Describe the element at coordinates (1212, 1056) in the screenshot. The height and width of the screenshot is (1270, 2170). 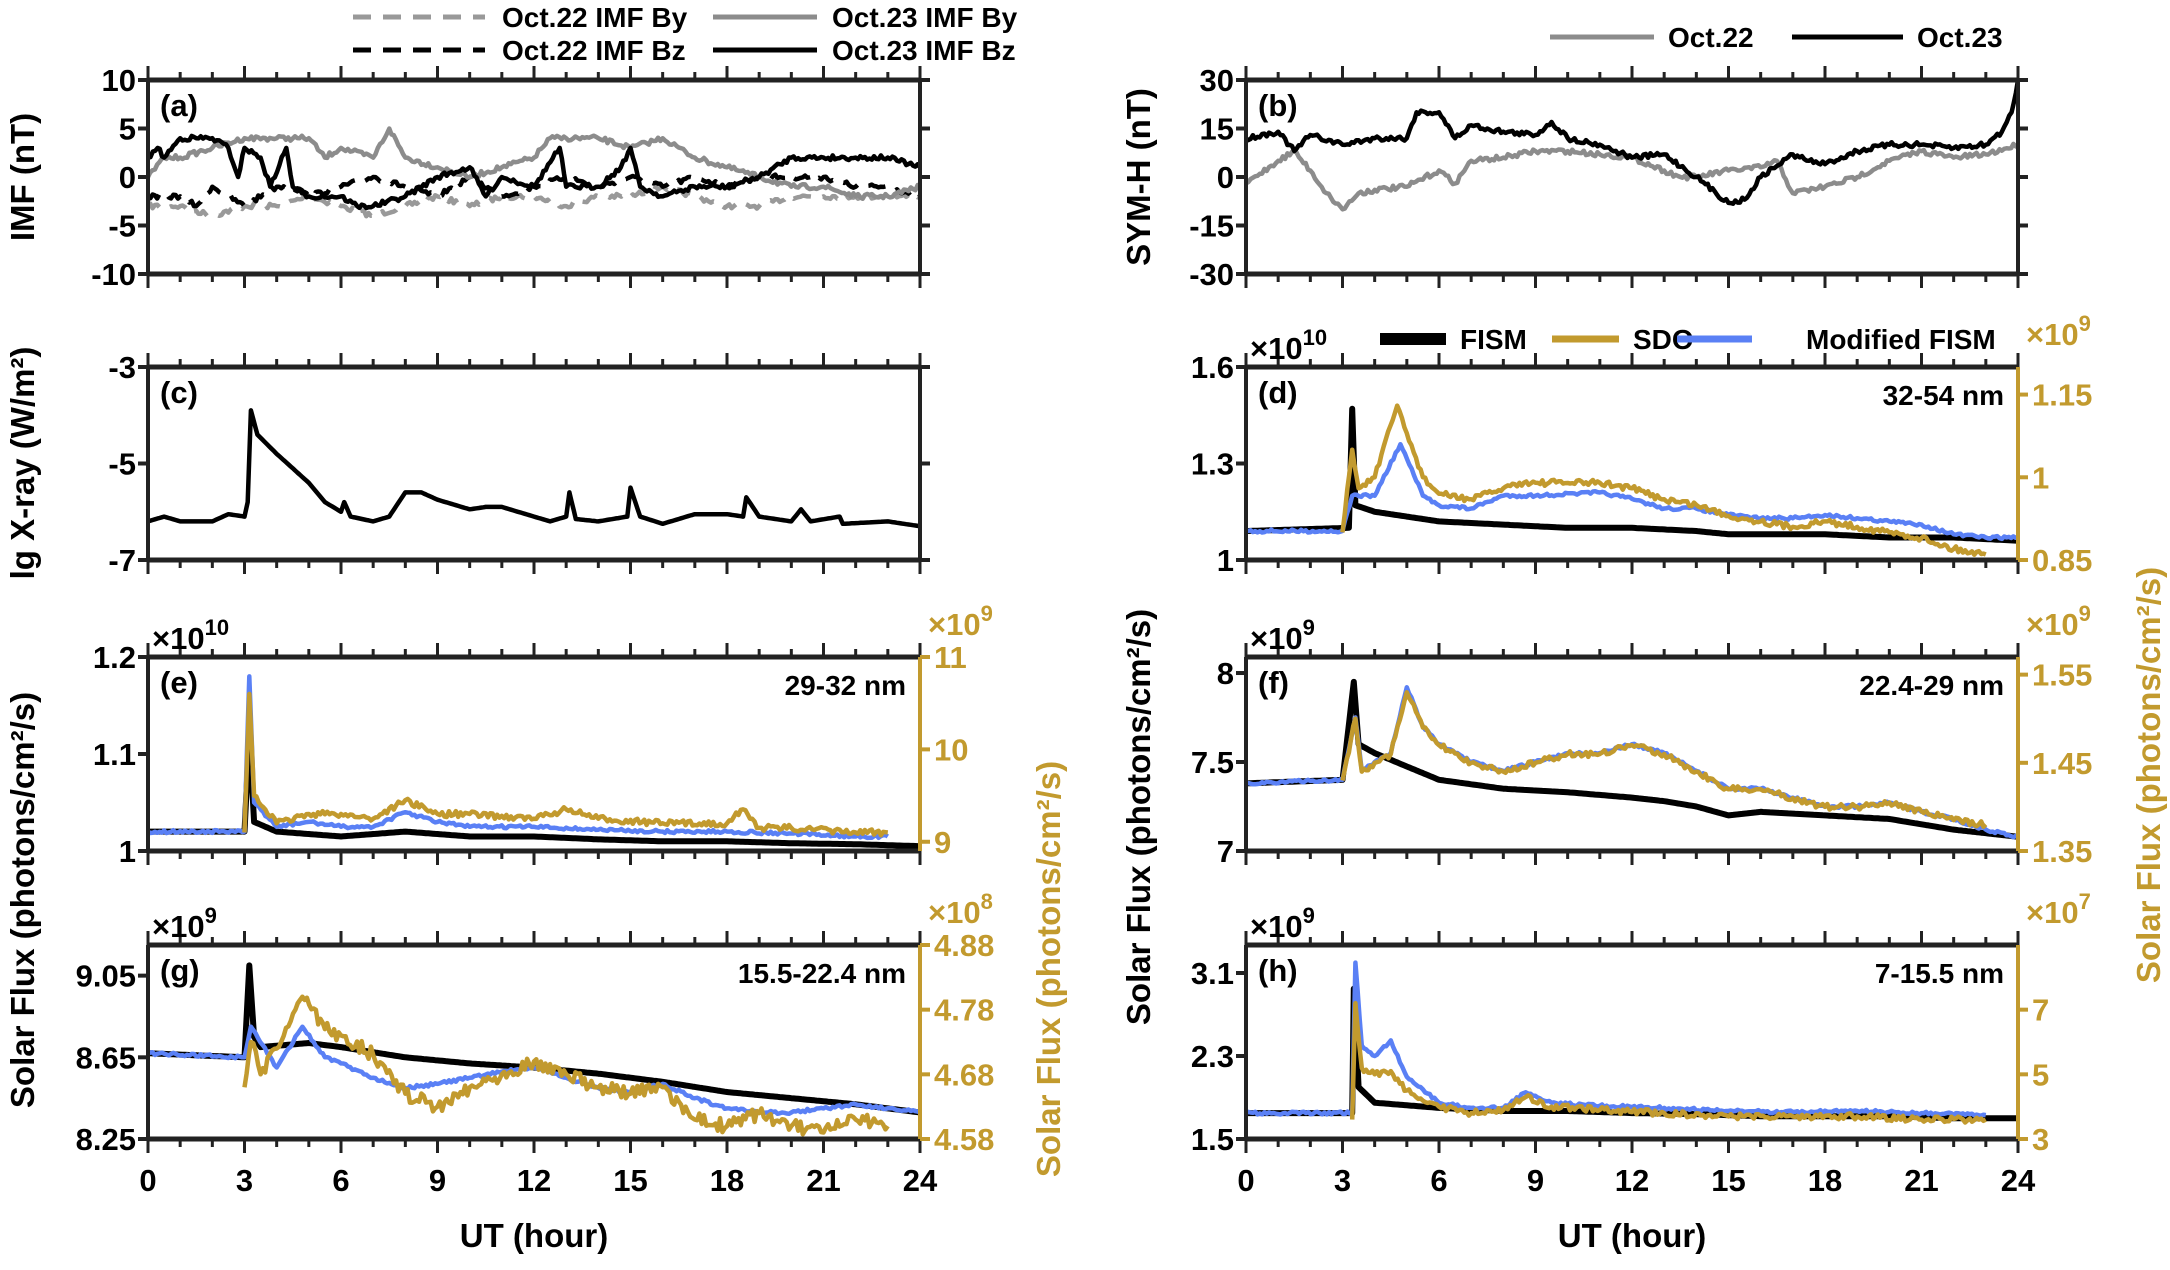
I see `y-tick-label: 2.3` at that location.